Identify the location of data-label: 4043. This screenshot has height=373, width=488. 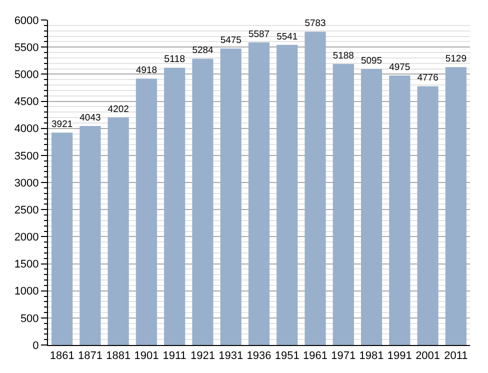
(90, 118).